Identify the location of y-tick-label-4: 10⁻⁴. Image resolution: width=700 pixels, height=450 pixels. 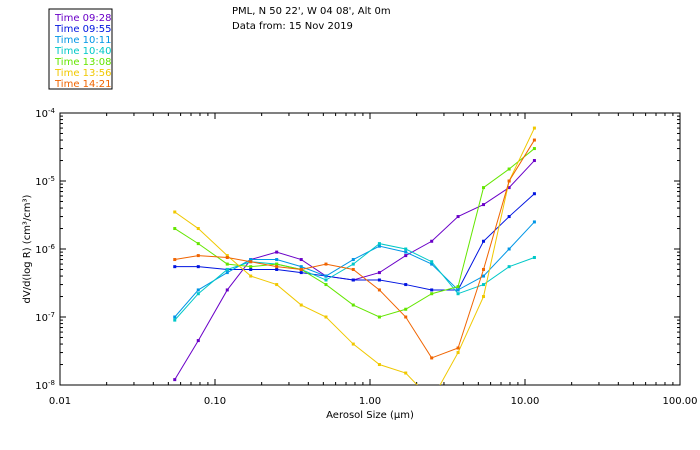
(45, 113).